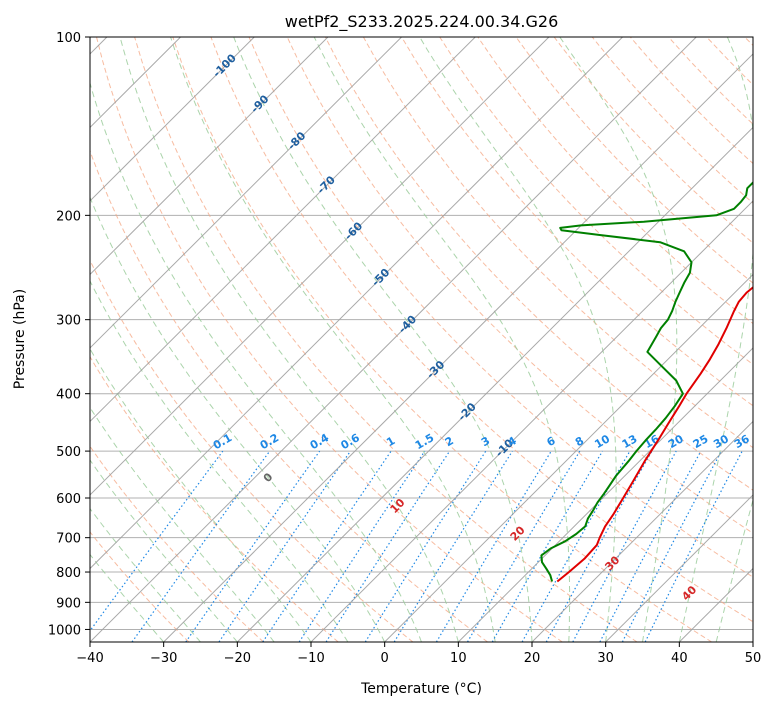 This screenshot has height=708, width=775. I want to click on y-axis: 100 200 300 400 500 600 700 800 900 1000, so click(69, 334).